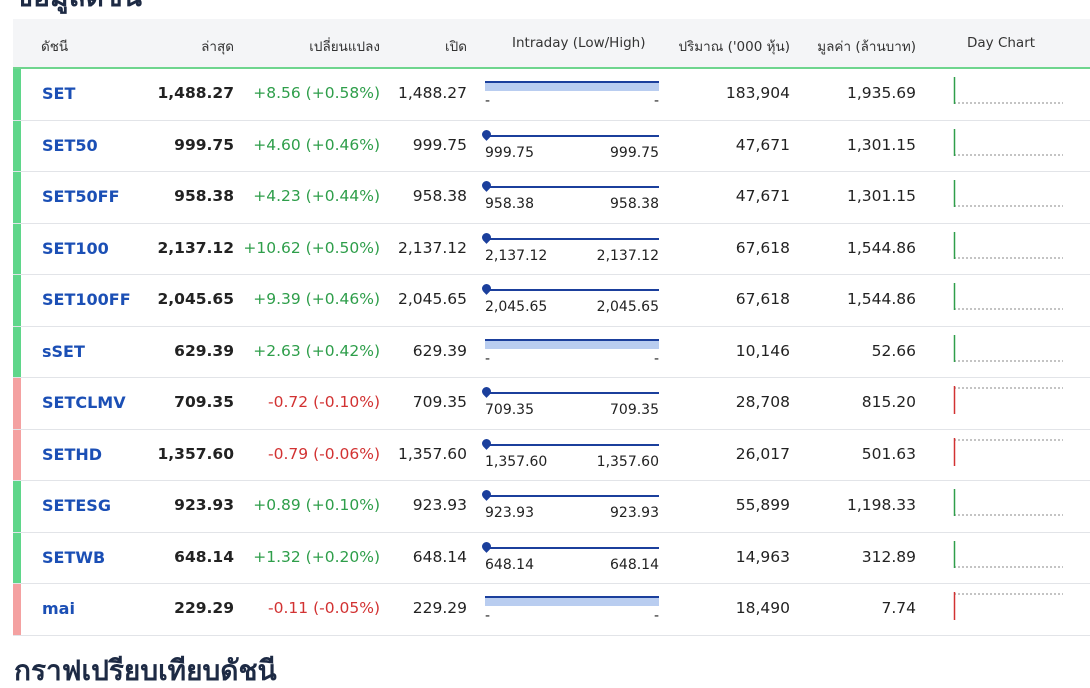  Describe the element at coordinates (86, 299) in the screenshot. I see `index-name-link: SET100FF` at that location.